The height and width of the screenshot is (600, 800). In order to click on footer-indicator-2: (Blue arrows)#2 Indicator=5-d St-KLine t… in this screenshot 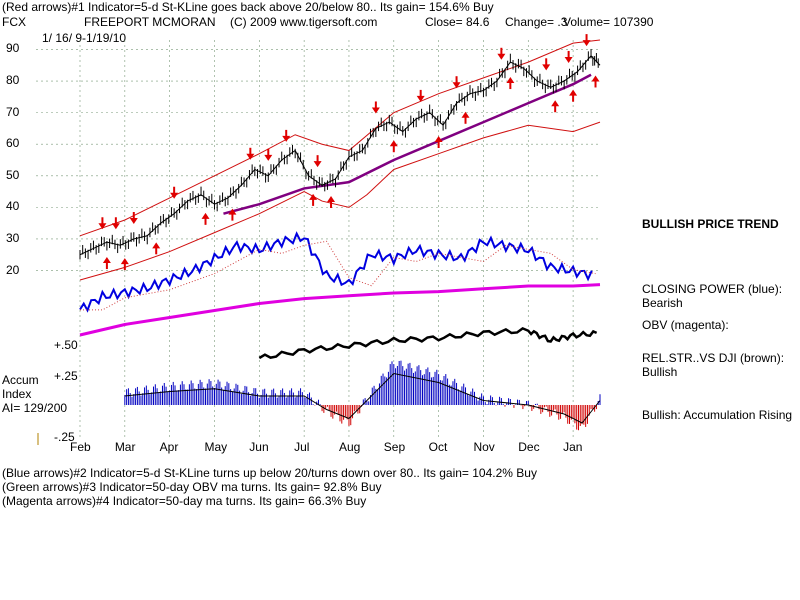, I will do `click(269, 473)`.